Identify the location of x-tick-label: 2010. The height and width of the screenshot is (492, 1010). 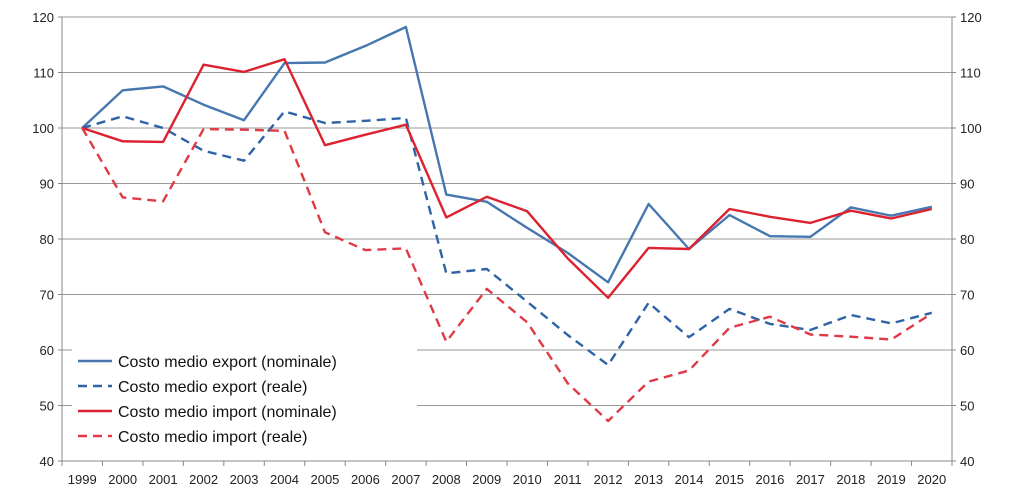
(527, 479).